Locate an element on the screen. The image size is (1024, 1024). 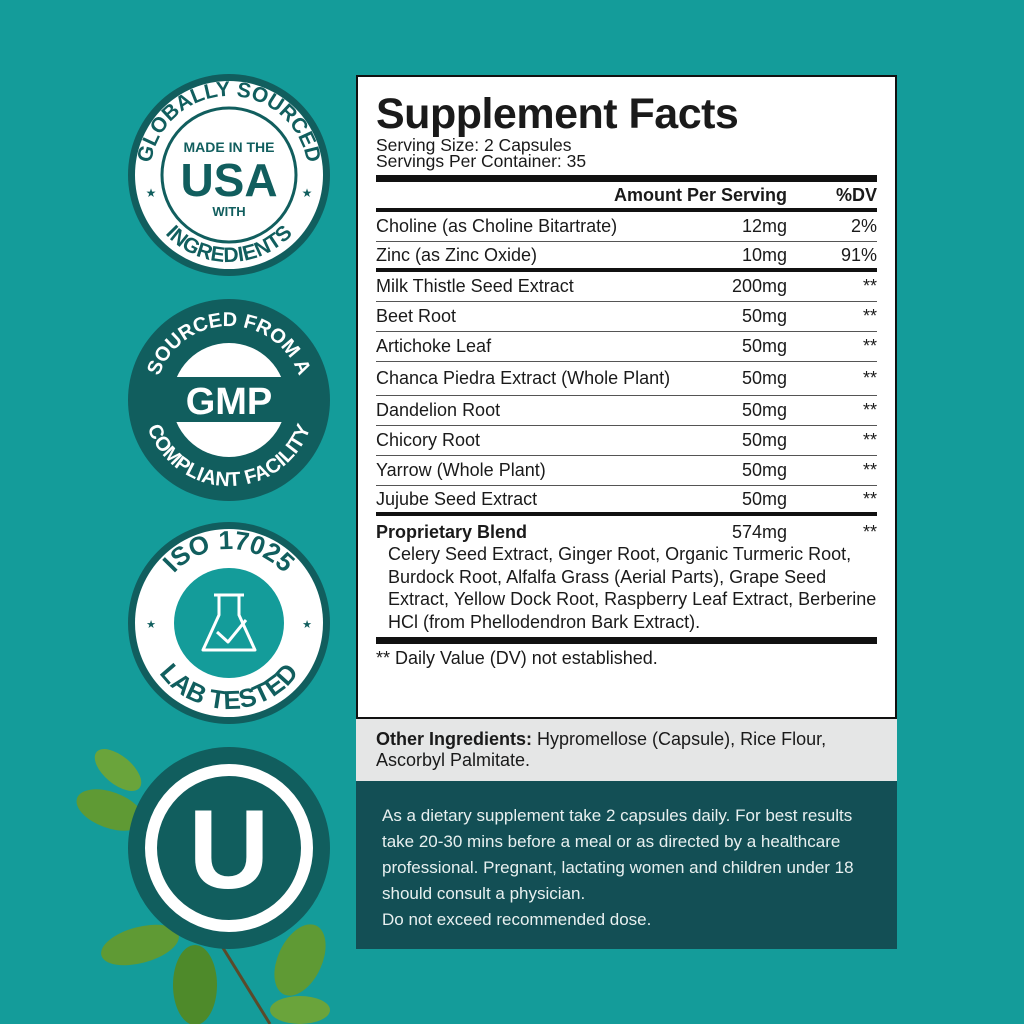
nutrient-row: Yarrow (Whole Plant) 50mg ** is located at coordinates (626, 471).